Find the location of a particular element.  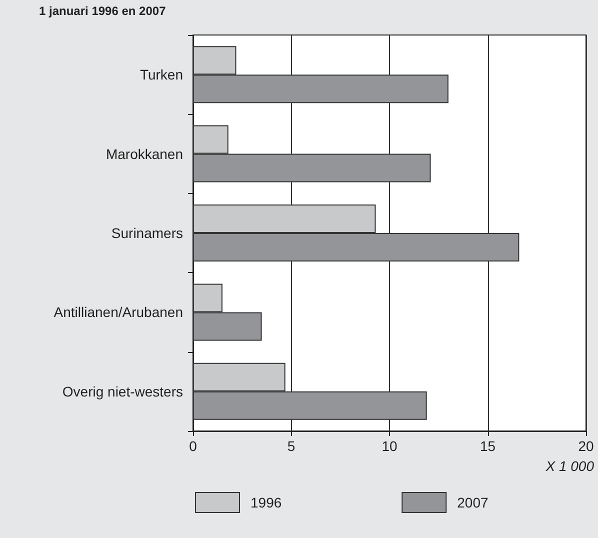

y-tick-label: Marokkanen is located at coordinates (144, 154).